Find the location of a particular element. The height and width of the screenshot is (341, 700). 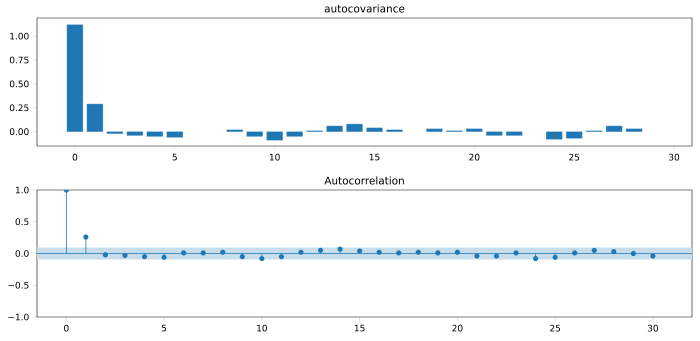

y-tick-label: 1.0 is located at coordinates (22, 190).